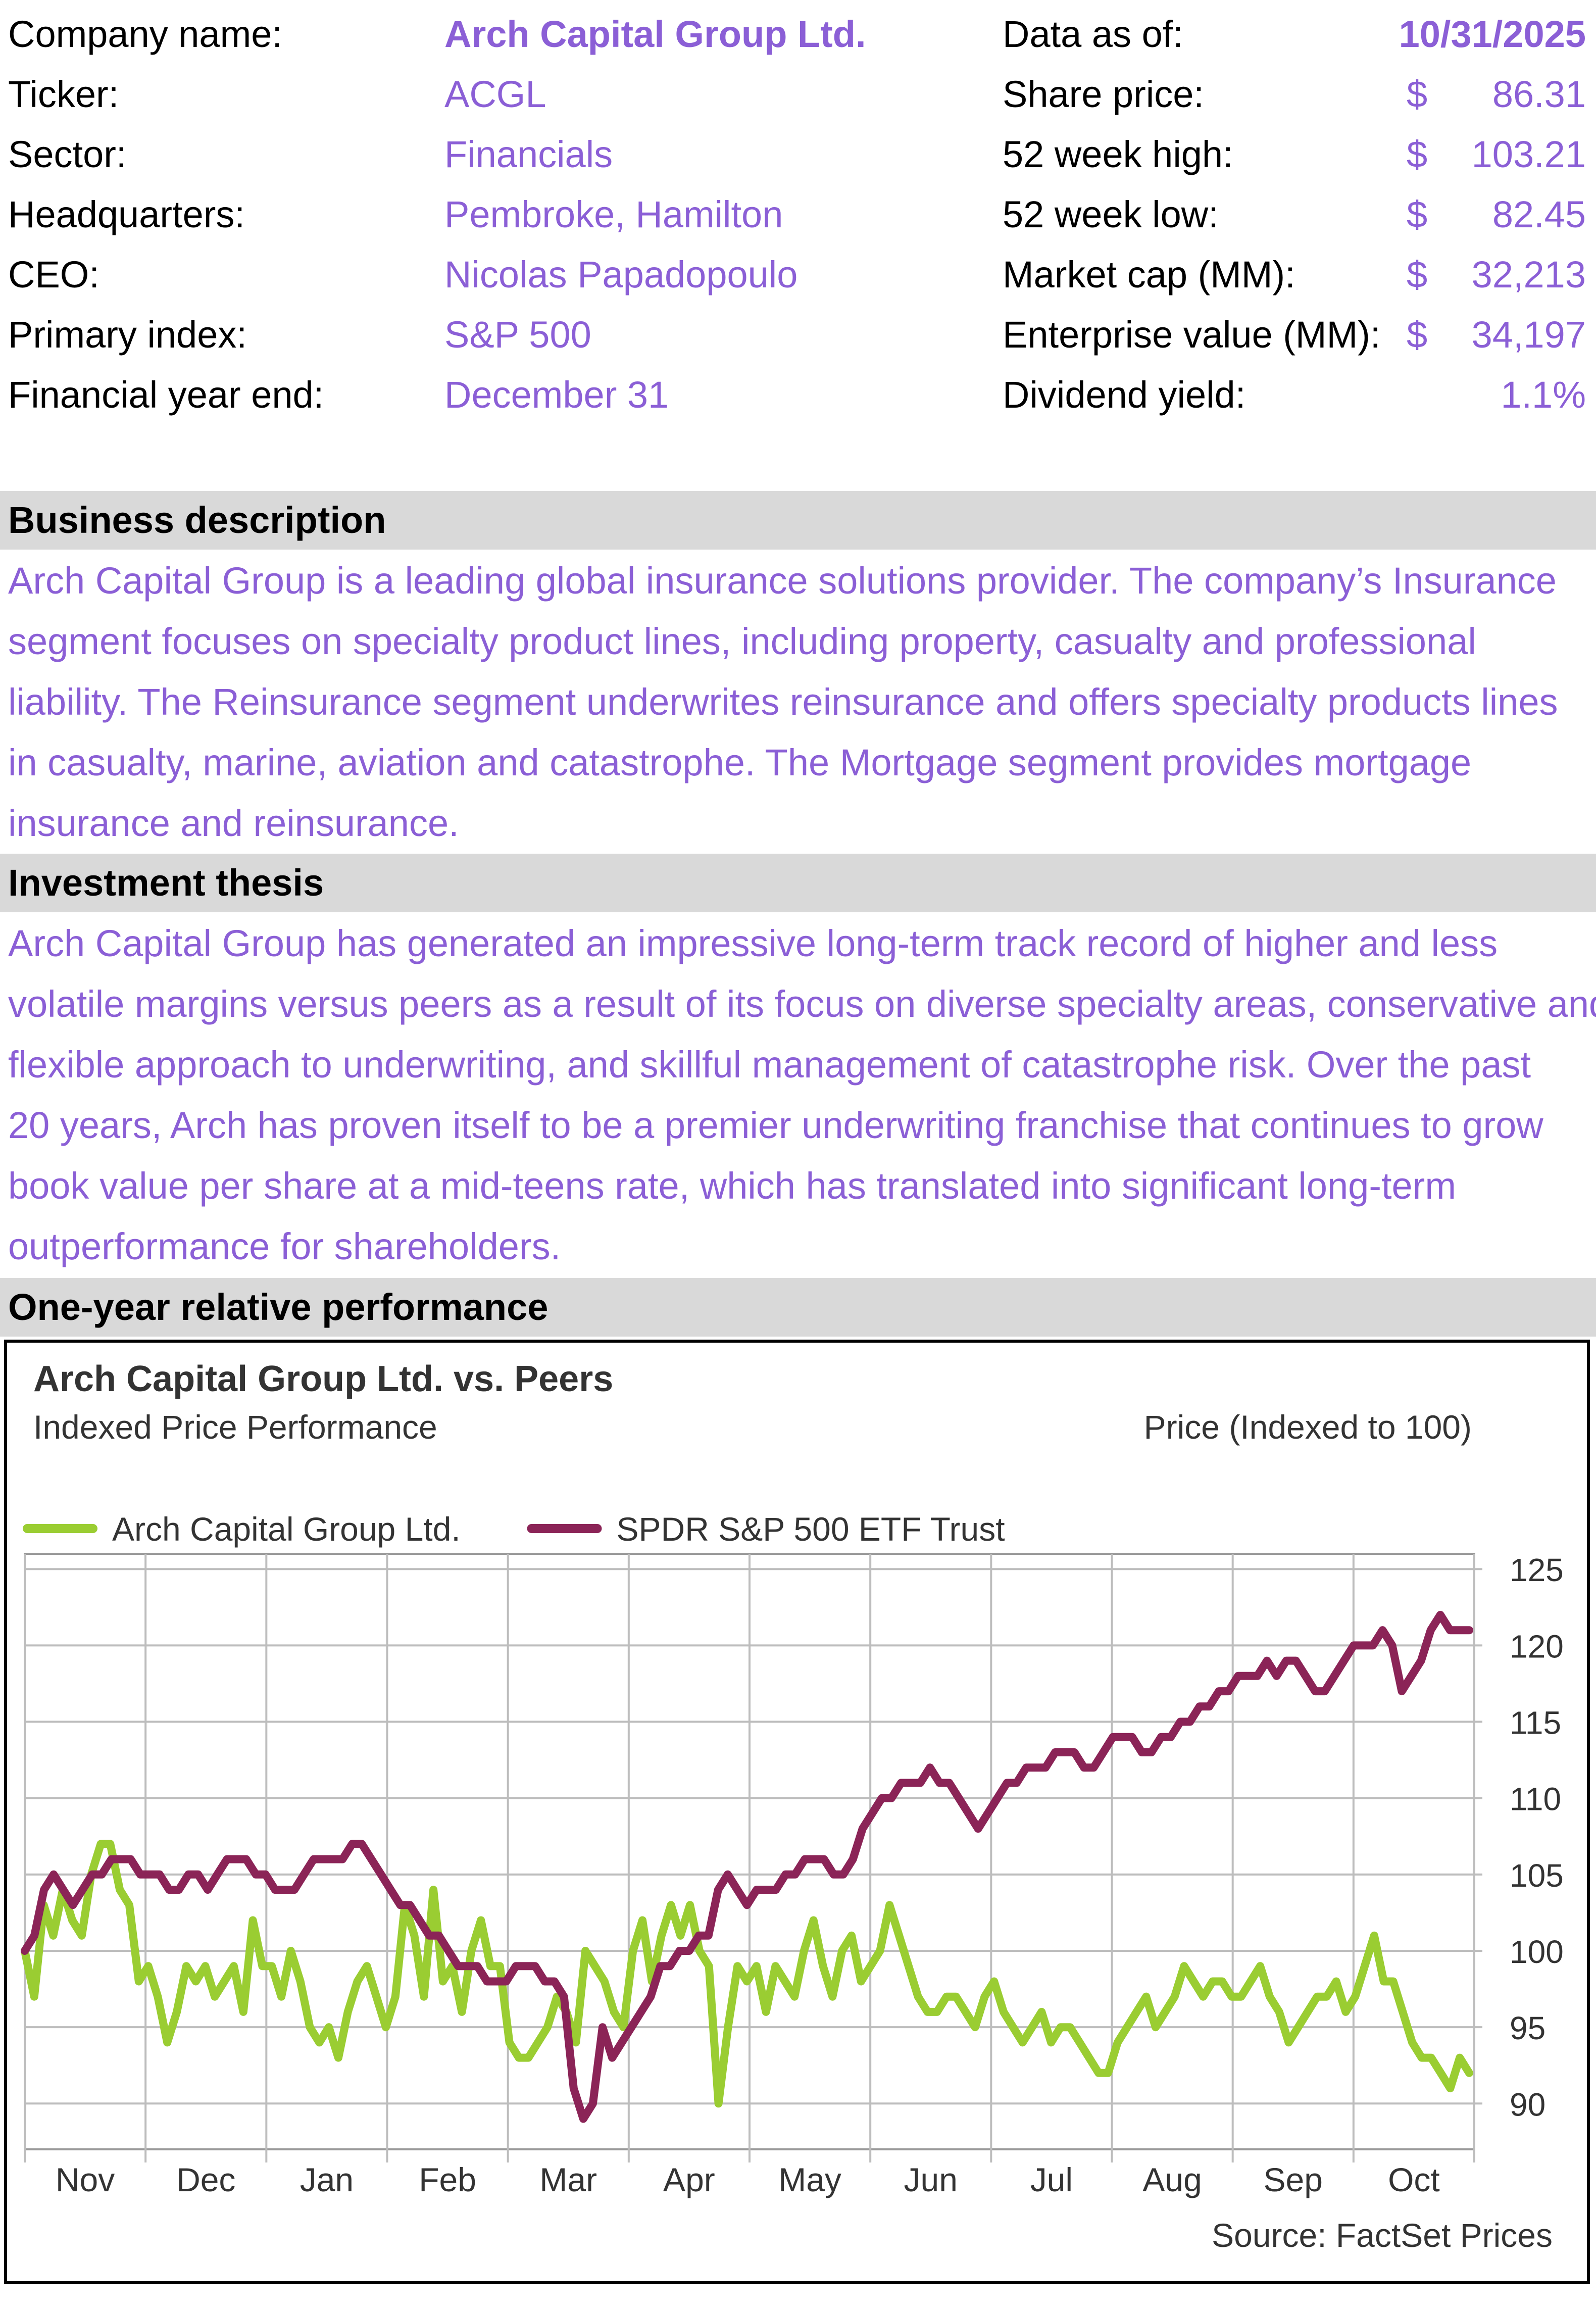  Describe the element at coordinates (811, 1529) in the screenshot. I see `legend-label: SPDR S&P 500 ETF Trust` at that location.